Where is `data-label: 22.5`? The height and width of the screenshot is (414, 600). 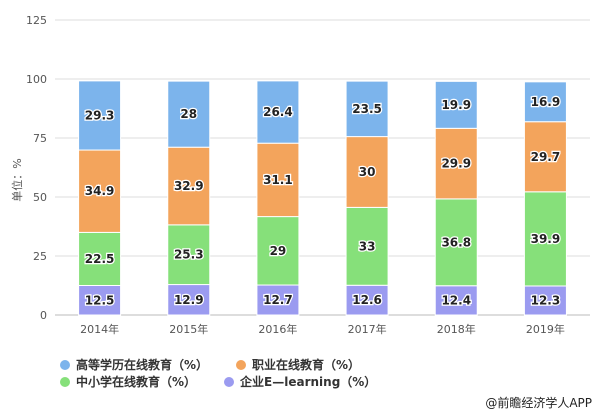 data-label: 22.5 is located at coordinates (100, 259).